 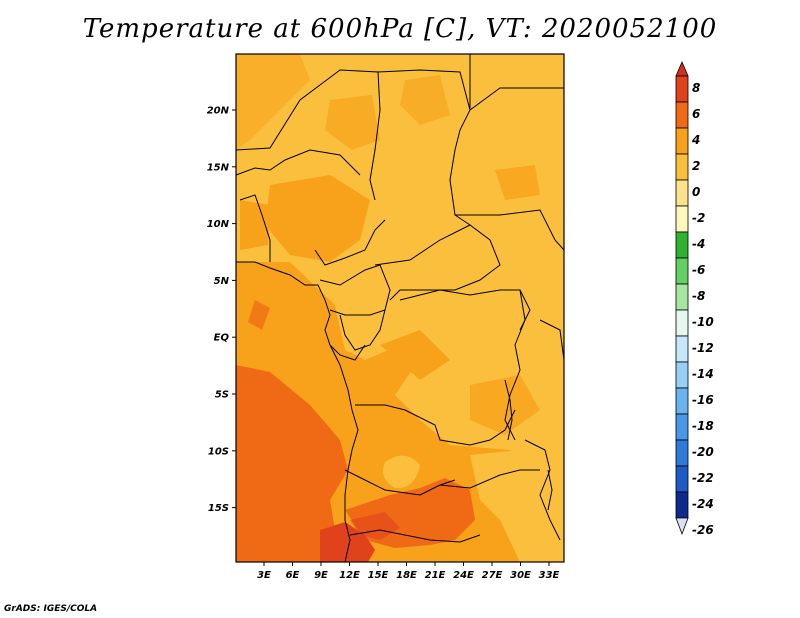 I want to click on border-namibia, so click(x=415, y=536).